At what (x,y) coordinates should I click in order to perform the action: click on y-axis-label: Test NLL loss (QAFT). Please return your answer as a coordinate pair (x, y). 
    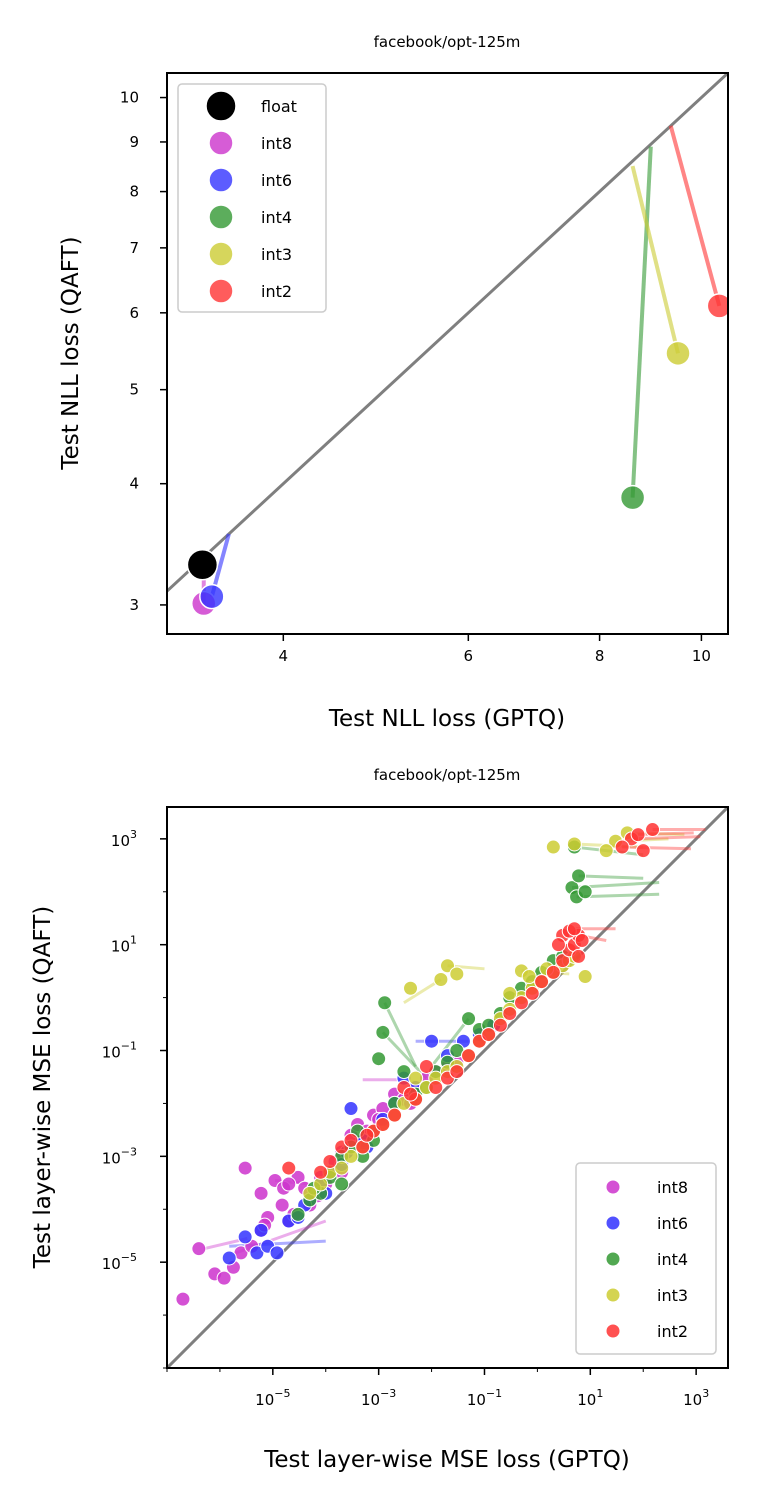
    Looking at the image, I should click on (71, 353).